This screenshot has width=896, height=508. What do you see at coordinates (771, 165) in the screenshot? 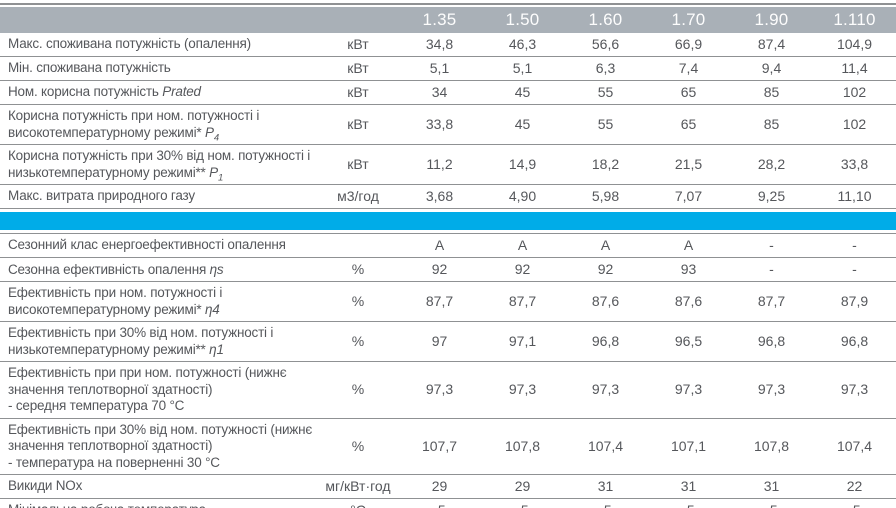
I see `cell-value: 28,2` at bounding box center [771, 165].